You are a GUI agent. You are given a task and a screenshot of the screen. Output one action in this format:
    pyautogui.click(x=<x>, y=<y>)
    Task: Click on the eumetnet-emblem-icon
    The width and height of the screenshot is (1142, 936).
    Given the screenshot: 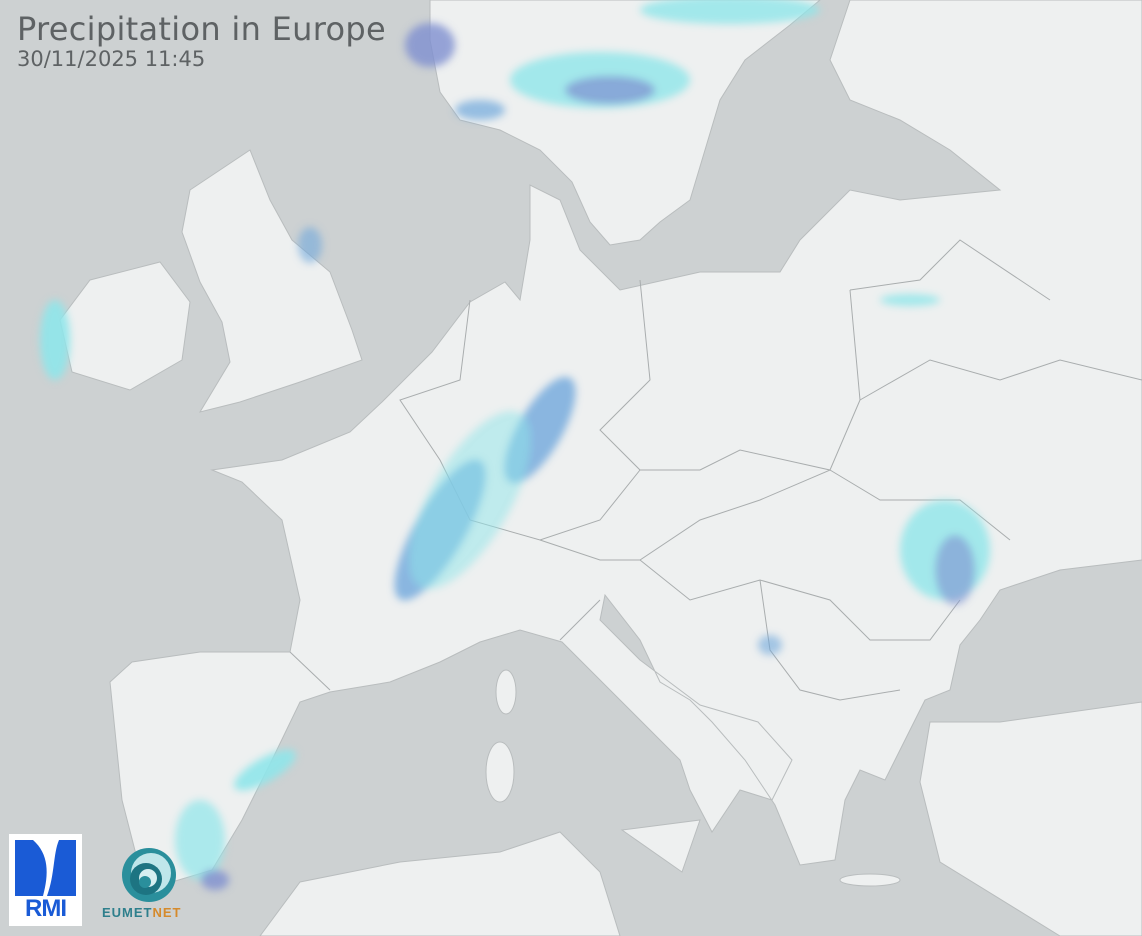 What is the action you would take?
    pyautogui.click(x=149, y=875)
    